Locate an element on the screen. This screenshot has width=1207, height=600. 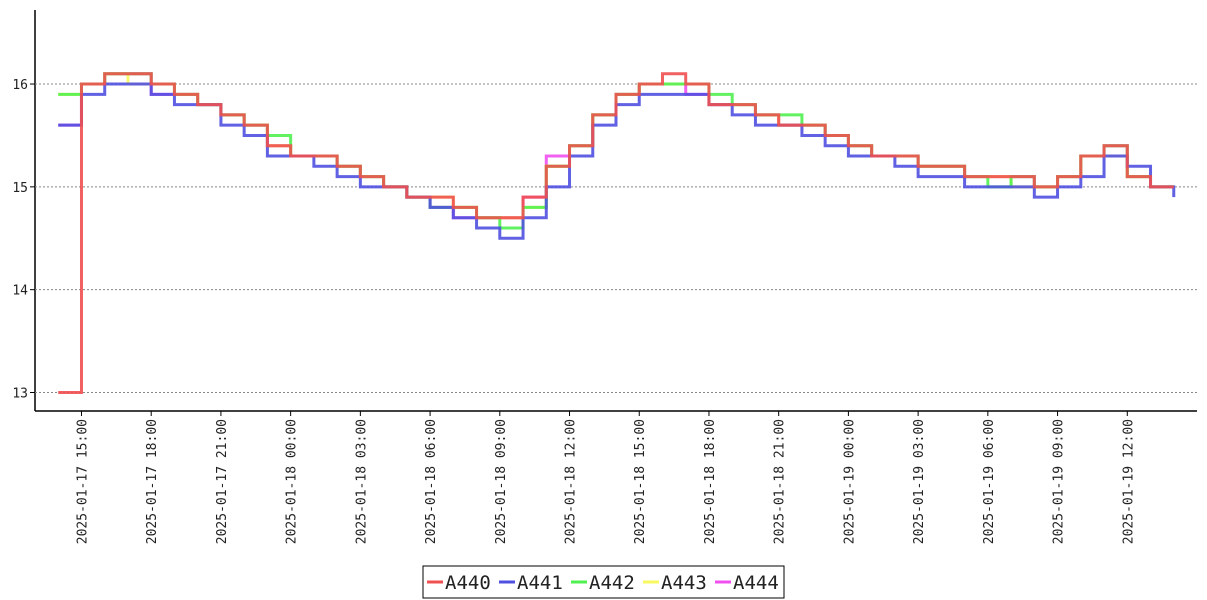
y-tick-label: 15 is located at coordinates (20, 188).